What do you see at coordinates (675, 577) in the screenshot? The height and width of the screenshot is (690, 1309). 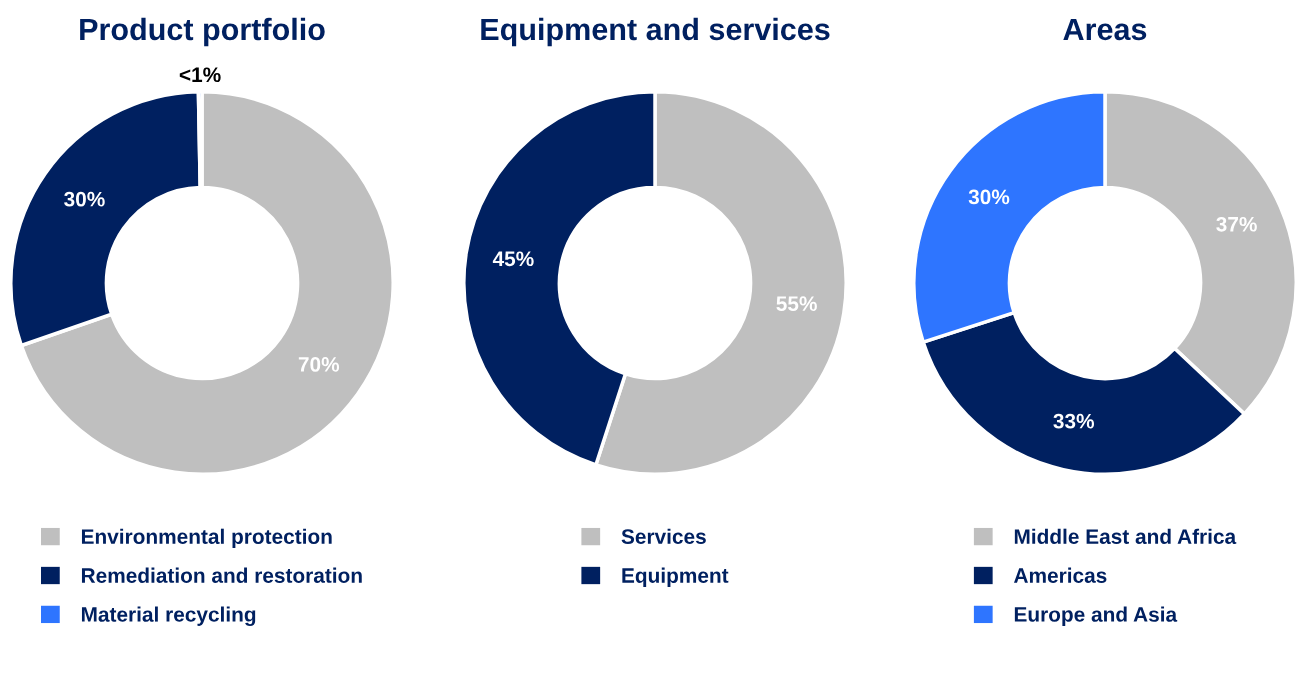 I see `legend-label: Equipment` at bounding box center [675, 577].